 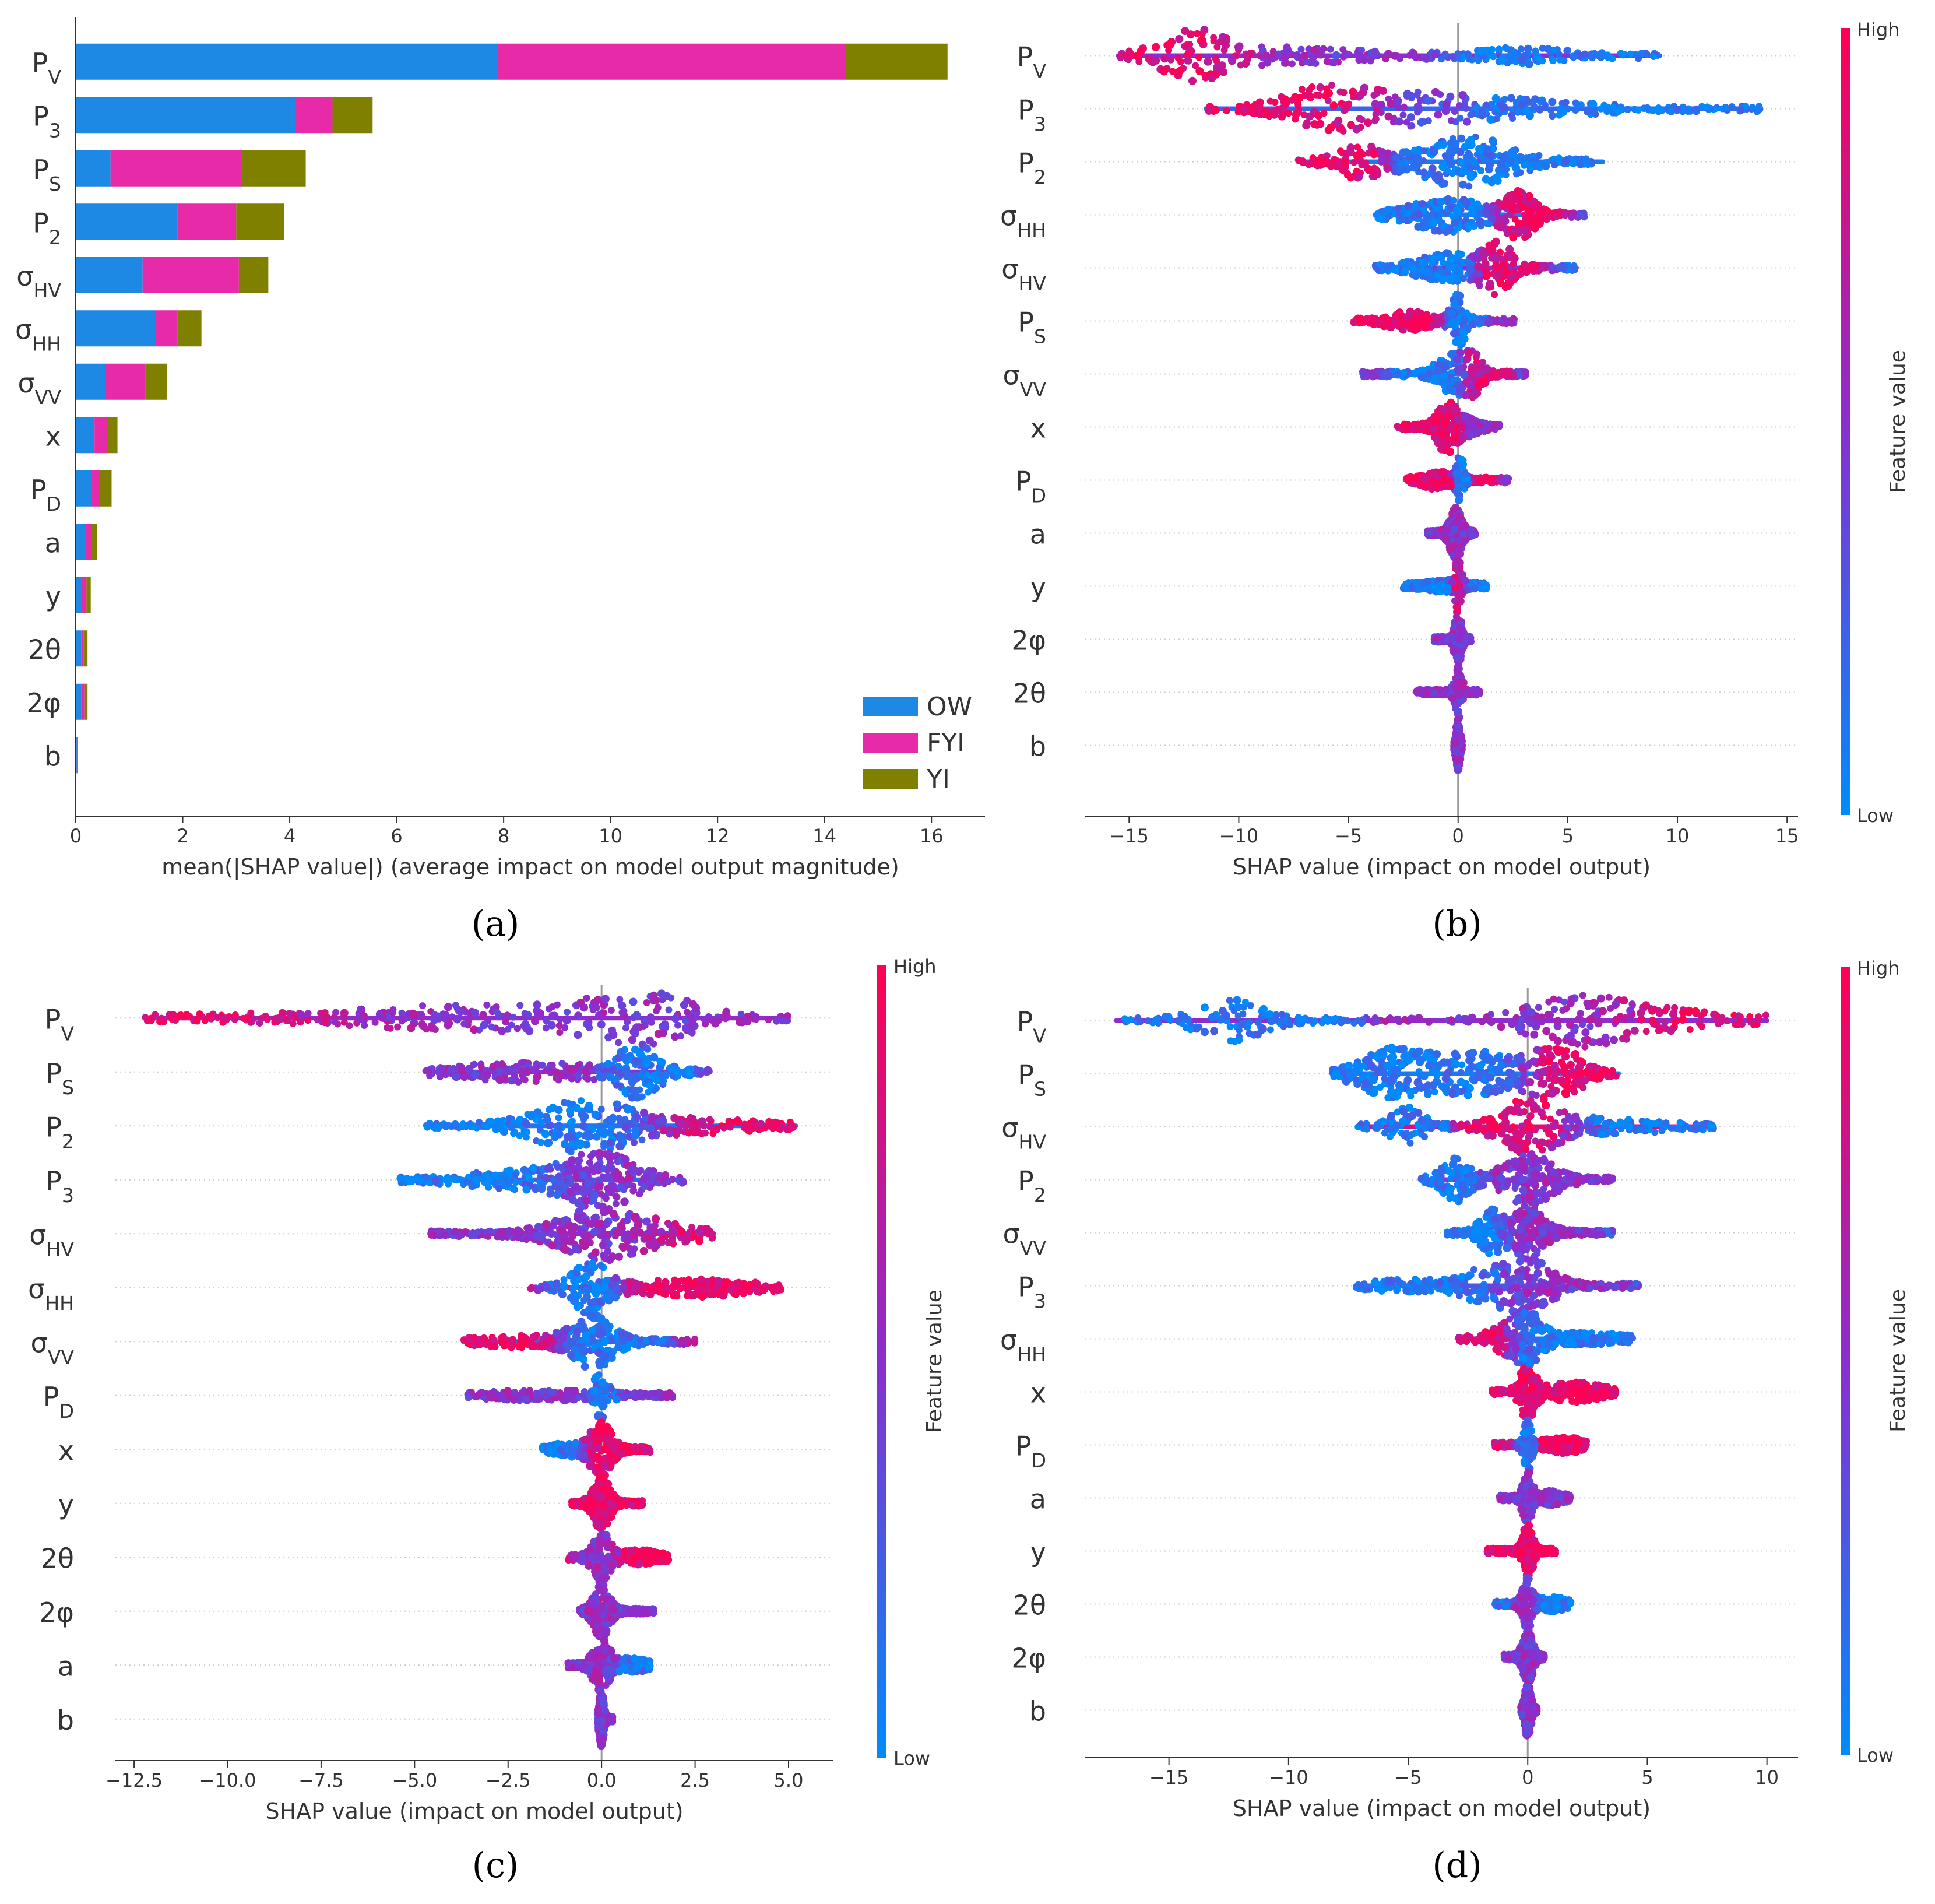 I want to click on panel-b-feature-label: σHV, so click(x=1023, y=274).